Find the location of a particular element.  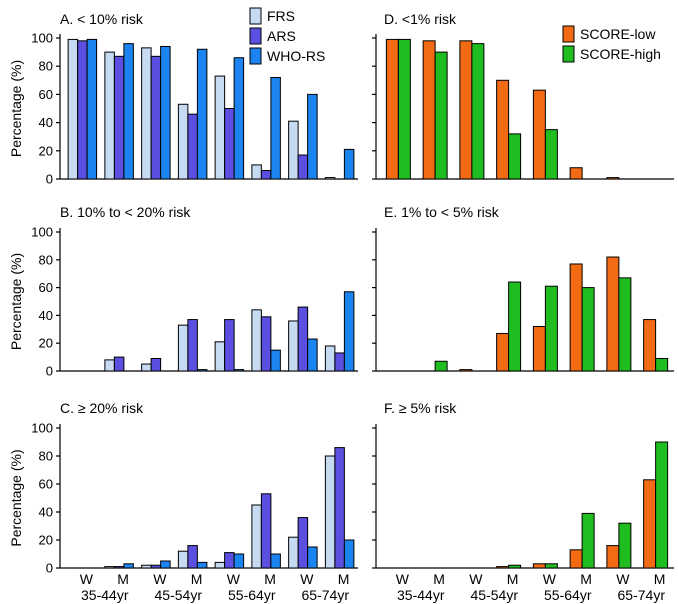

legend-label: ARS is located at coordinates (281, 36).